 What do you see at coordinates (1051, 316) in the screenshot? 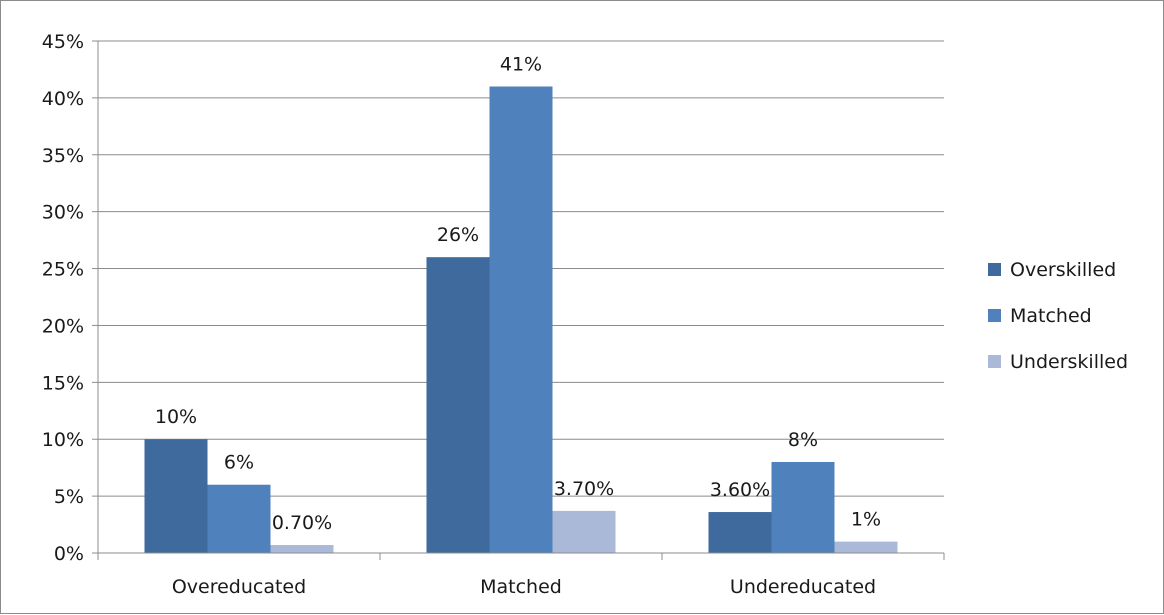
I see `legend-label-matched: Matched` at bounding box center [1051, 316].